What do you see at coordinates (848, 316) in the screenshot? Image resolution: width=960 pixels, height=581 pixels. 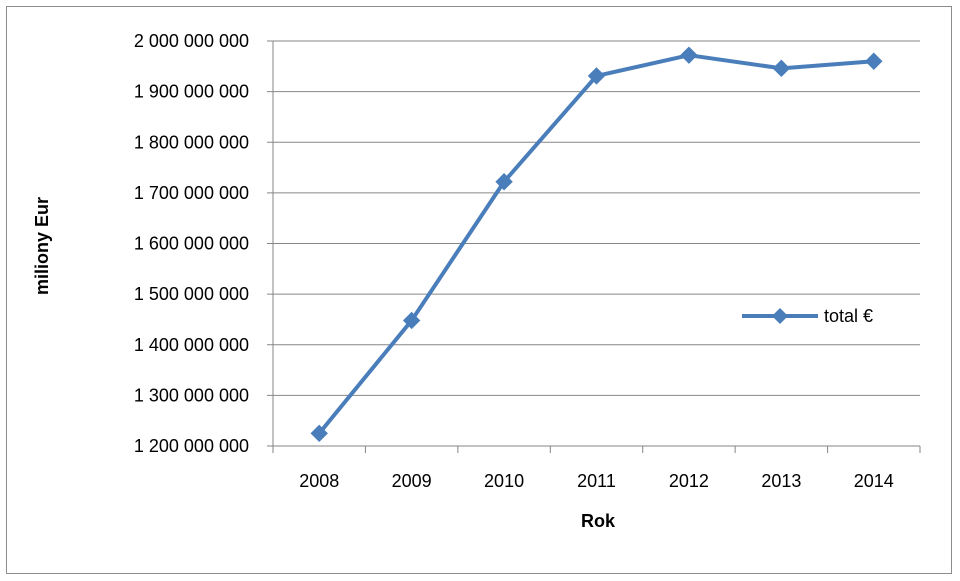 I see `legend-label: total €` at bounding box center [848, 316].